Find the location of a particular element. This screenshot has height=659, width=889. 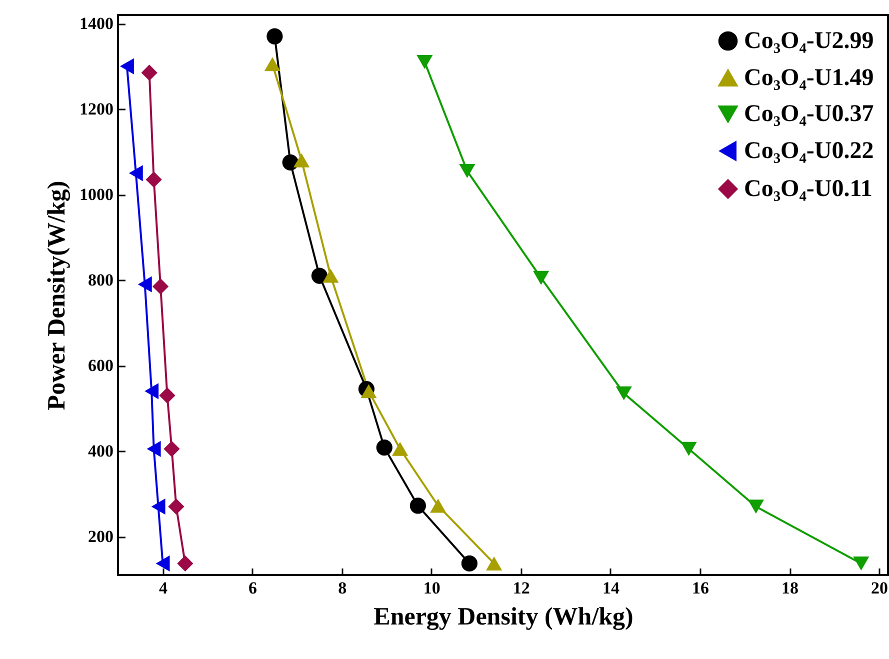

legend-label: Co₃O₄-U0.11 is located at coordinates (808, 189).